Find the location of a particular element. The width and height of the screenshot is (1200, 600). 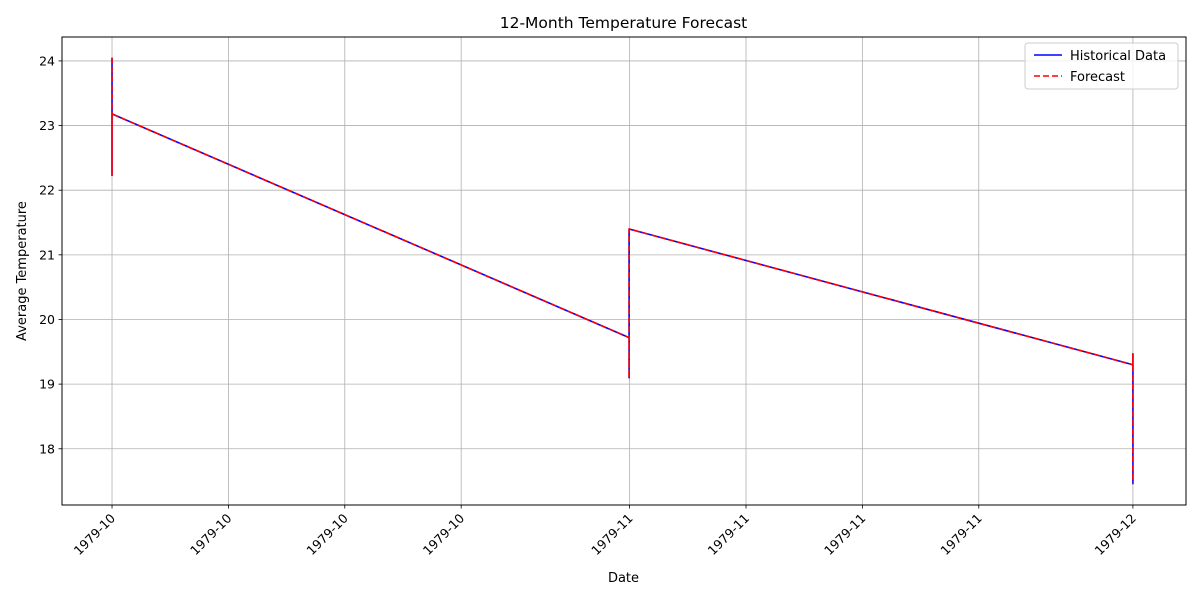

x-axis-title: Date is located at coordinates (623, 578).